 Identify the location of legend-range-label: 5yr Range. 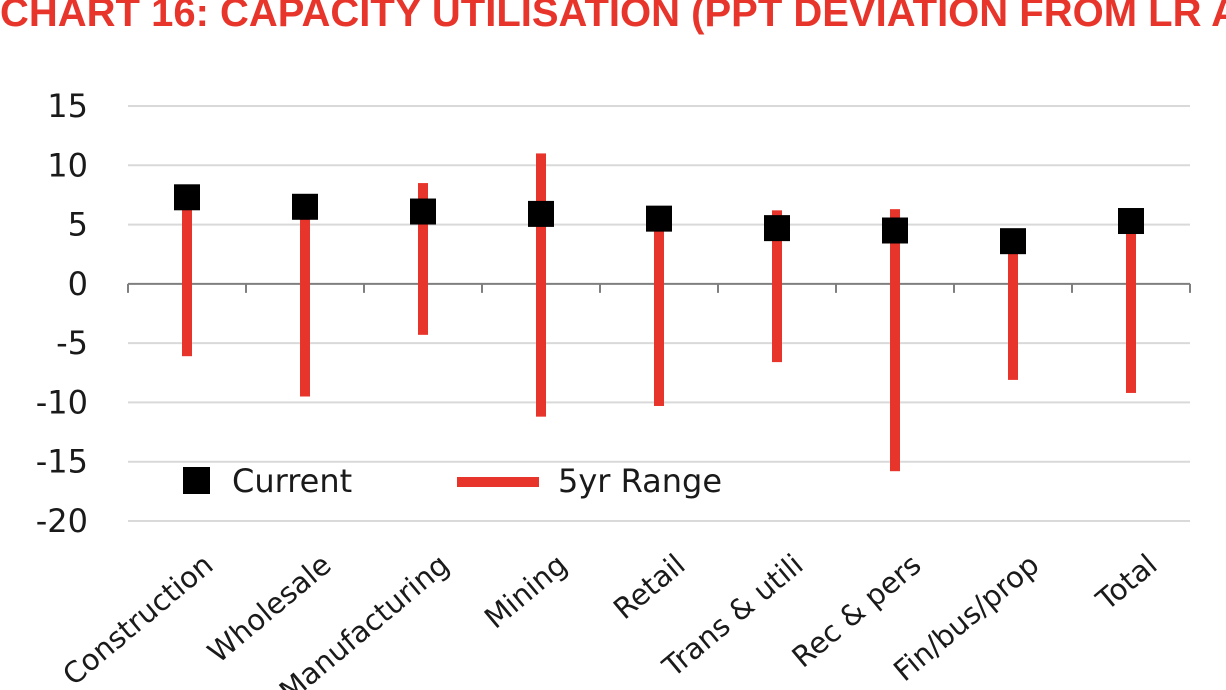
(640, 481).